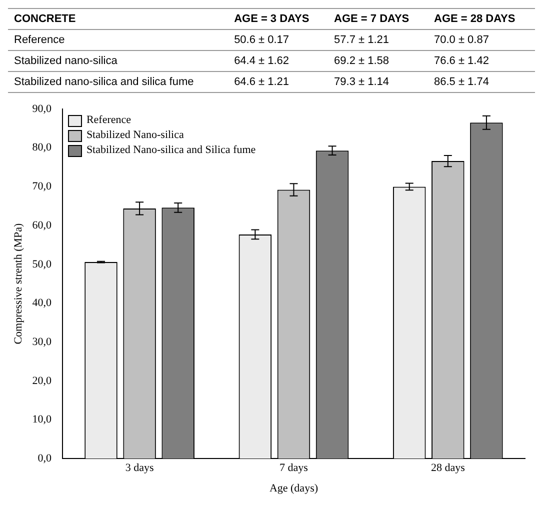 The image size is (543, 522). Describe the element at coordinates (278, 19) in the screenshot. I see `text: AGE = 3 DAYS` at that location.